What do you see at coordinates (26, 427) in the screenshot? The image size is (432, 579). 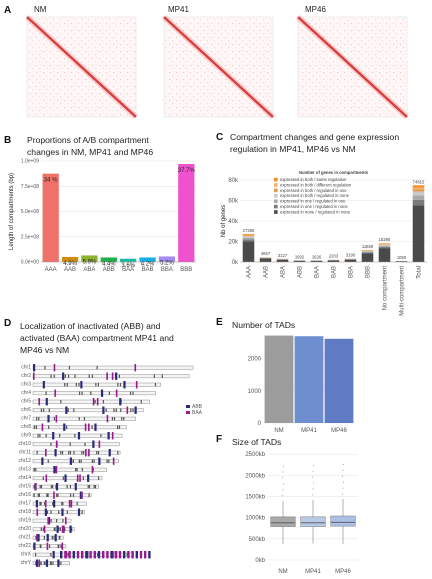 I see `chromosome-label: chr8` at bounding box center [26, 427].